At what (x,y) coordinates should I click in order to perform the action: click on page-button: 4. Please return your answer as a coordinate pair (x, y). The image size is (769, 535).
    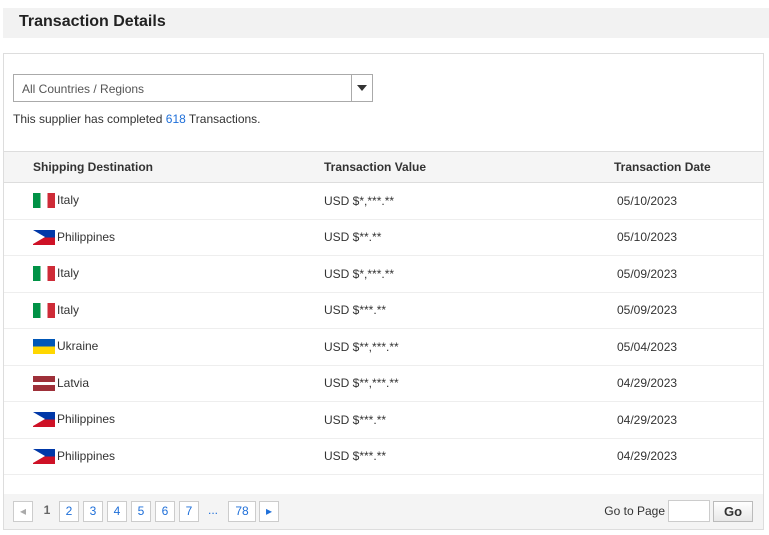
    Looking at the image, I should click on (117, 511).